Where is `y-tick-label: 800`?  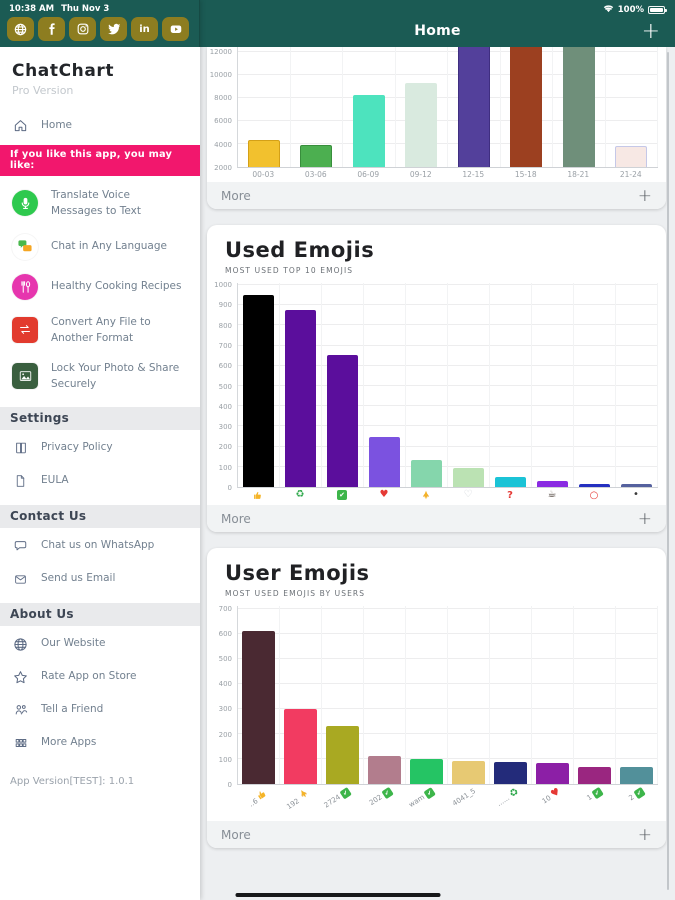 y-tick-label: 800 is located at coordinates (225, 325).